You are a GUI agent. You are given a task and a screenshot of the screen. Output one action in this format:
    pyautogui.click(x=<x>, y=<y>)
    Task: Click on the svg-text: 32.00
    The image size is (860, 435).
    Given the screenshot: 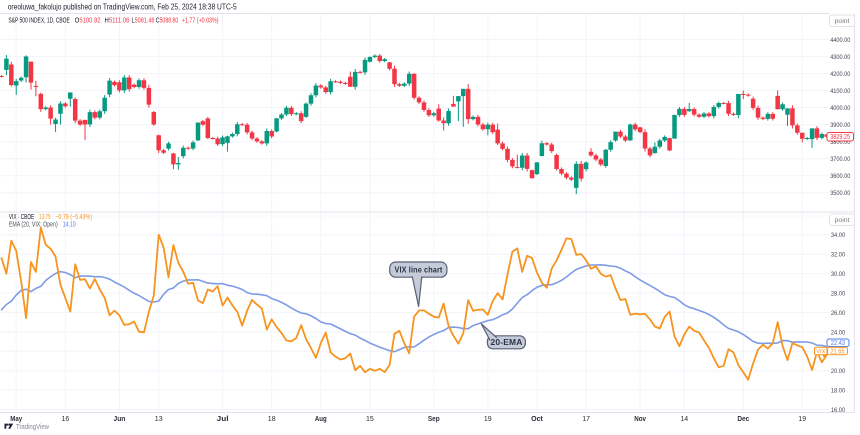 What is the action you would take?
    pyautogui.click(x=838, y=255)
    